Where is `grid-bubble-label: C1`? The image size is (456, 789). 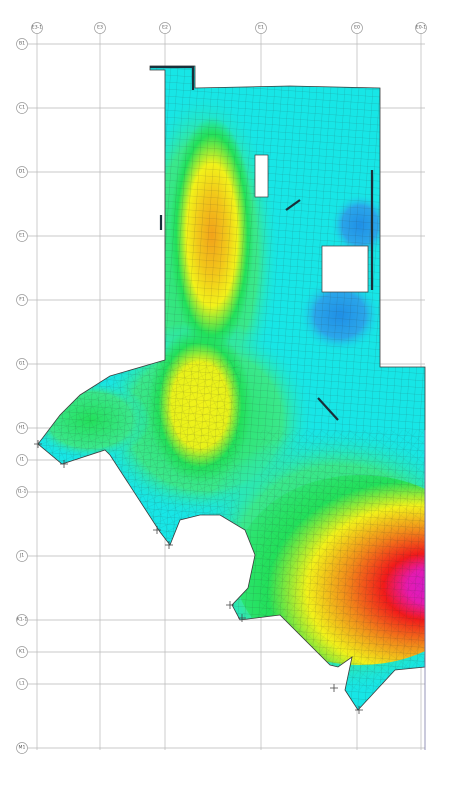
grid-bubble-label: C1 is located at coordinates (22, 108).